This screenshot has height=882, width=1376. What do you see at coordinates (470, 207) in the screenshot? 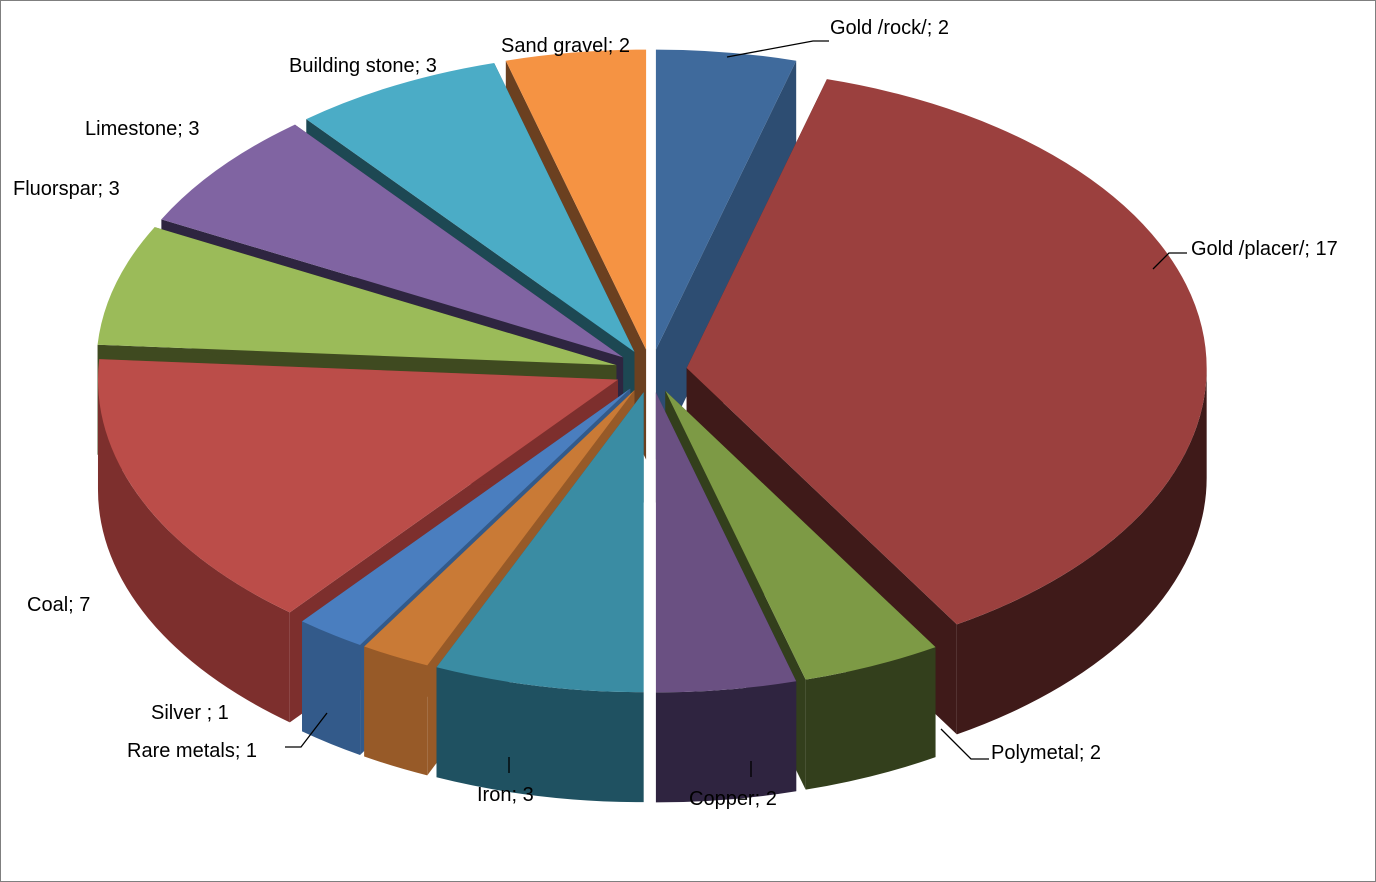
I see `slice-building-stone-top` at bounding box center [470, 207].